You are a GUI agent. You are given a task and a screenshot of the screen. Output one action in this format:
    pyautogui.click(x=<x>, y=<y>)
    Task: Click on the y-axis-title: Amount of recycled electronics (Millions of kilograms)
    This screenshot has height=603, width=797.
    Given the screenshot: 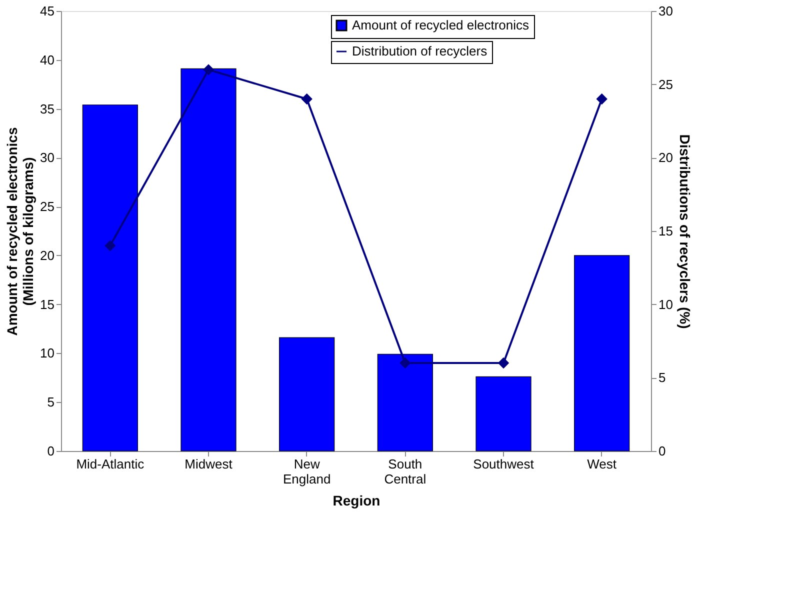 What is the action you would take?
    pyautogui.click(x=20, y=231)
    